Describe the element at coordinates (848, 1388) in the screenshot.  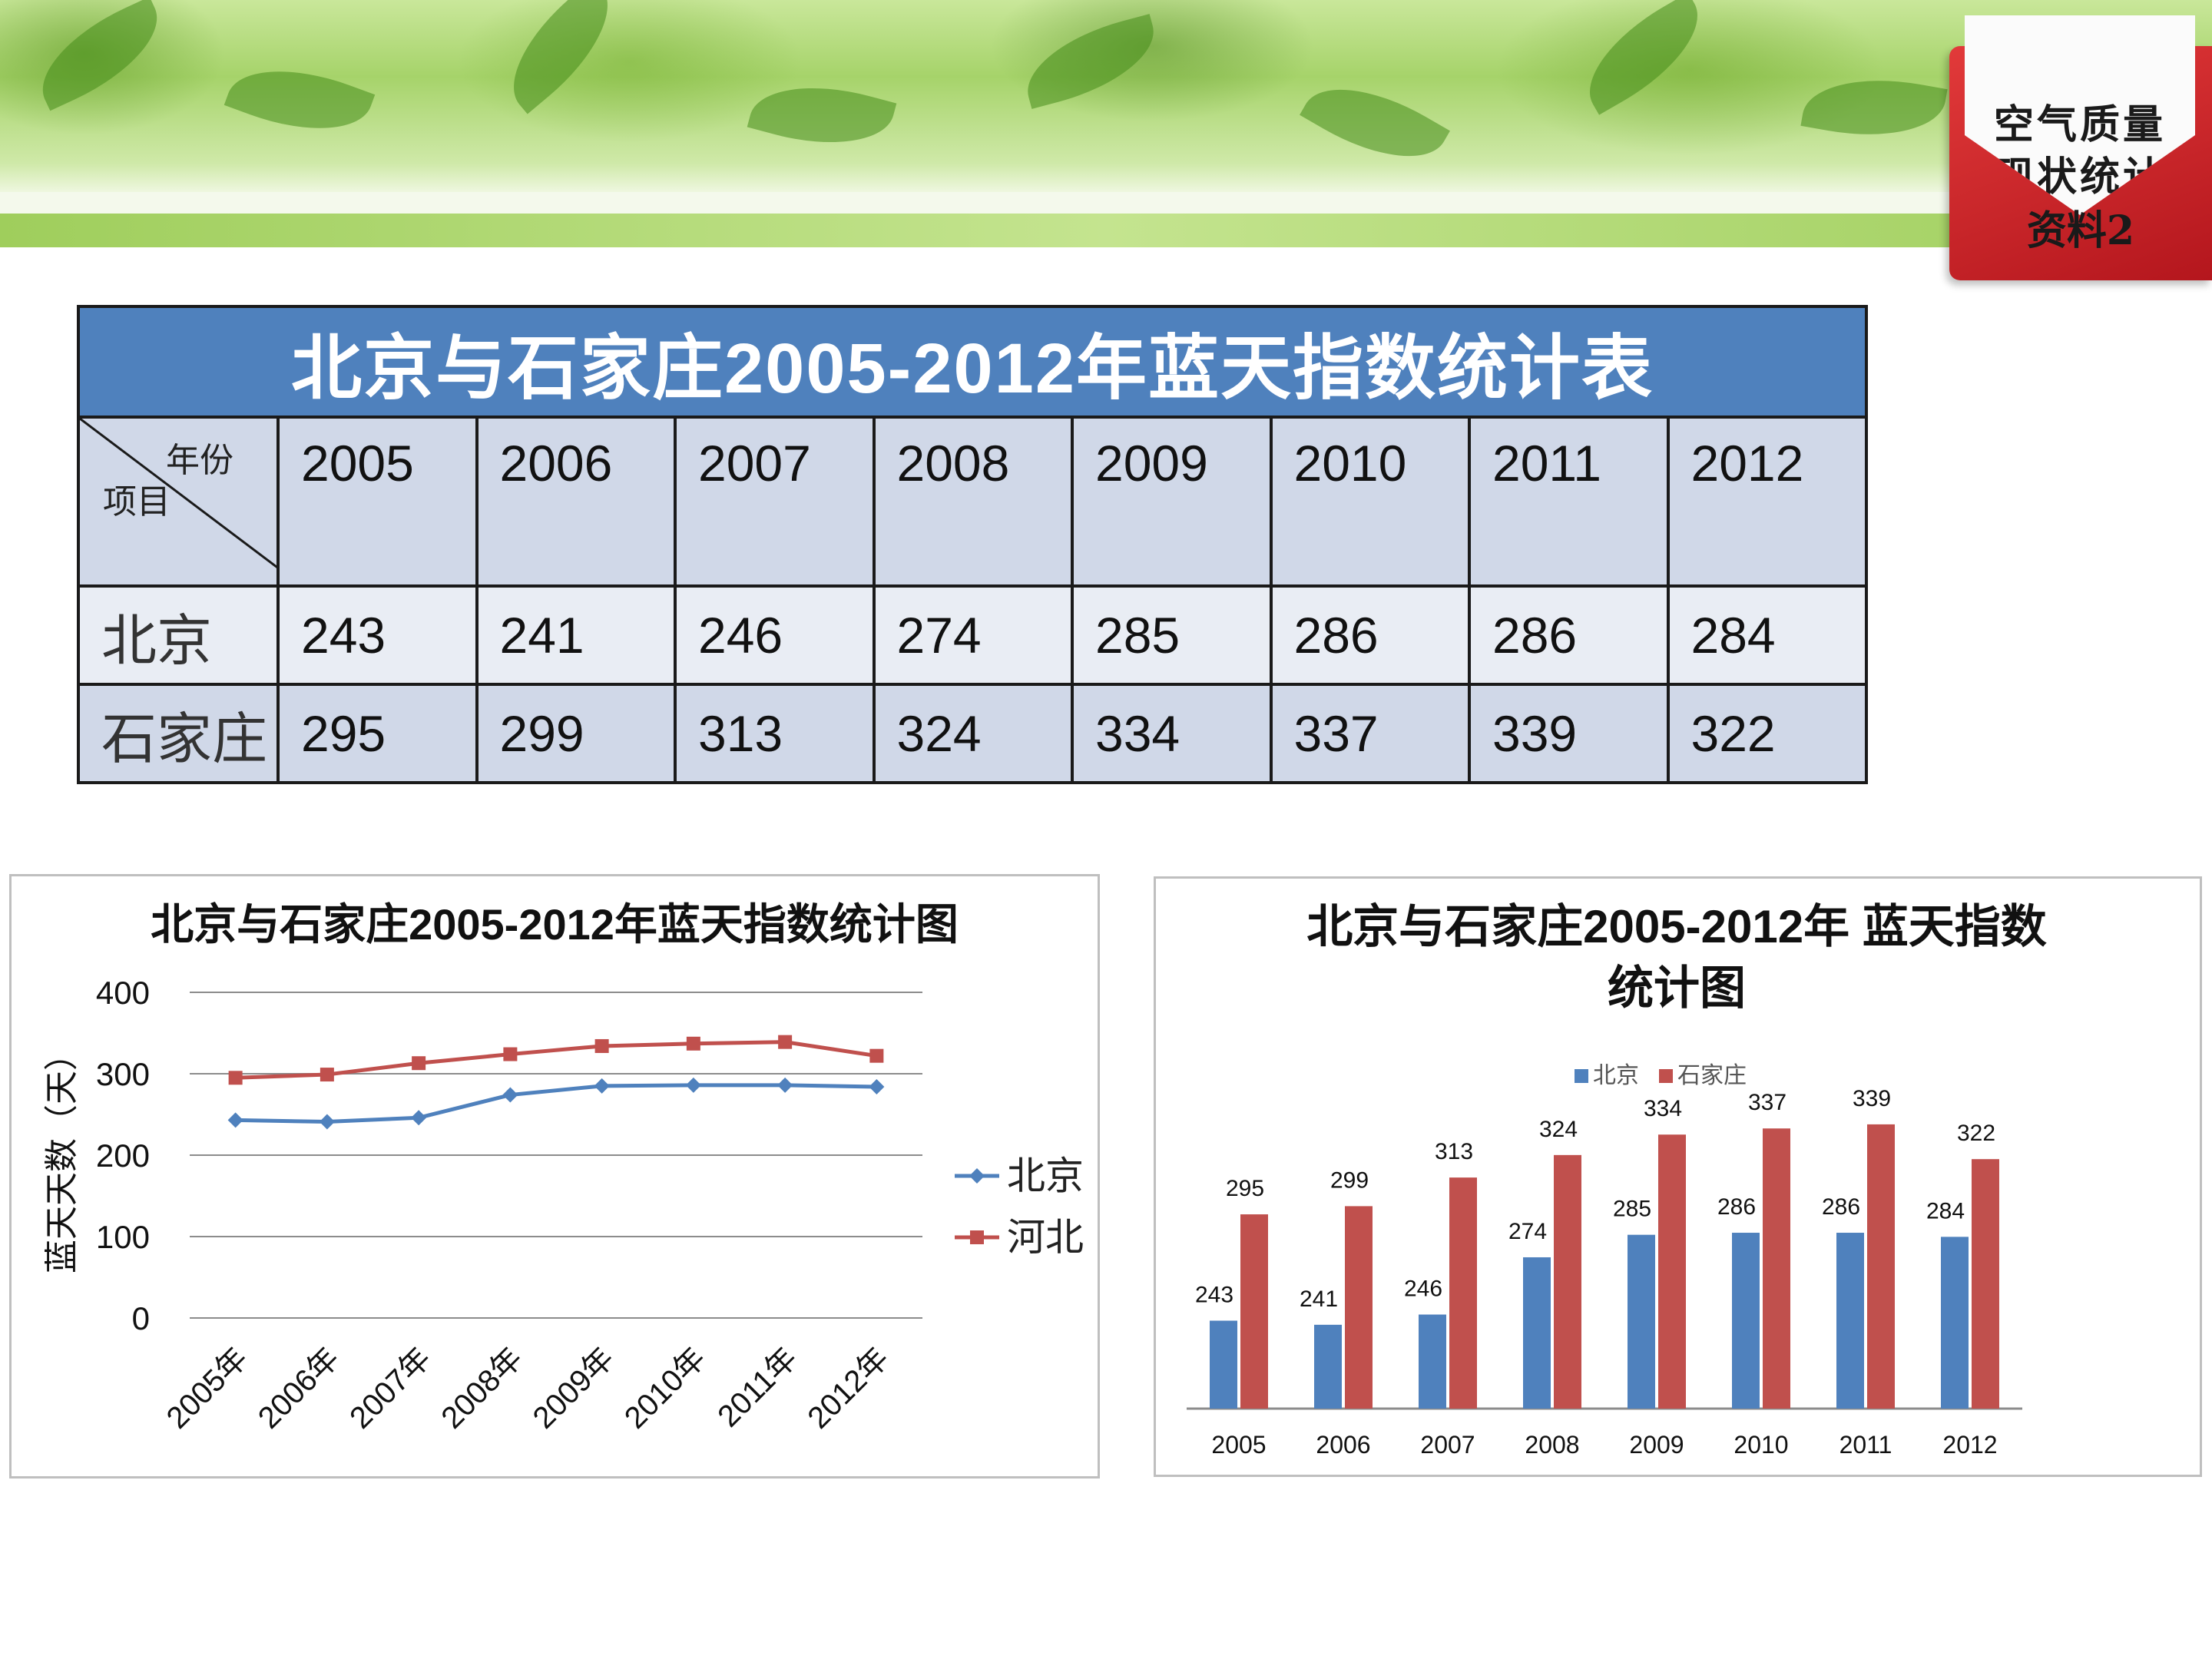
I see `x-tick-label: 2012年` at that location.